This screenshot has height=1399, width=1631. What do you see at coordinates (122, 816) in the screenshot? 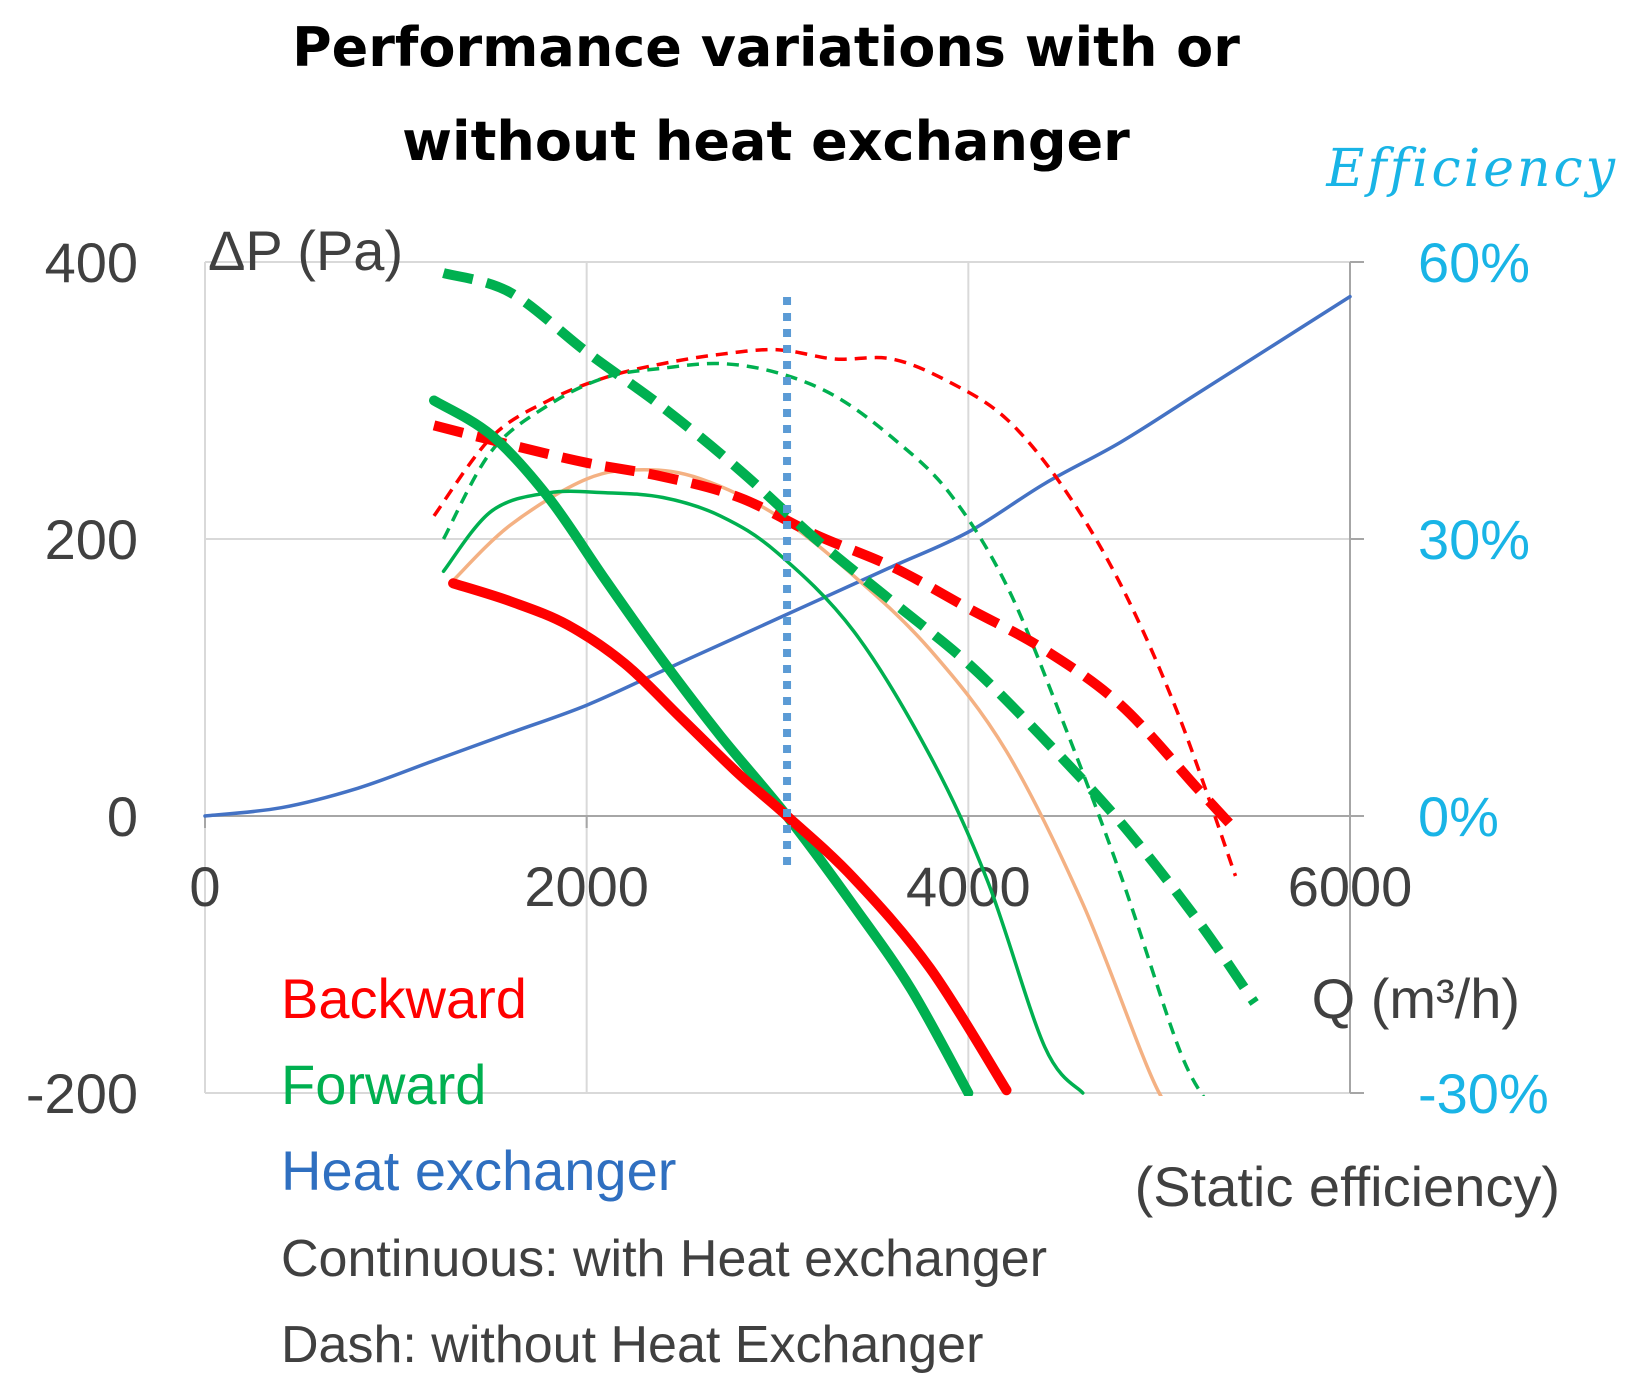
I see `y-tick-label-2: 0` at bounding box center [122, 816].